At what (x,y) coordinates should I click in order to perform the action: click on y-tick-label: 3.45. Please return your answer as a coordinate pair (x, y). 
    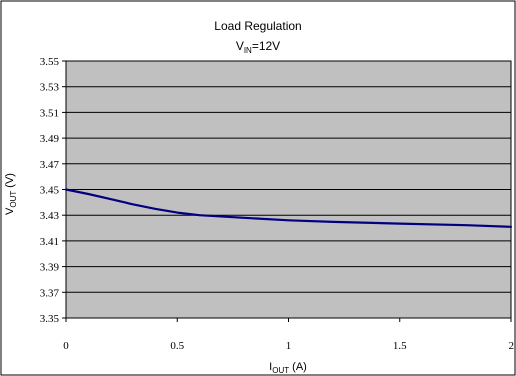
    Looking at the image, I should click on (50, 191).